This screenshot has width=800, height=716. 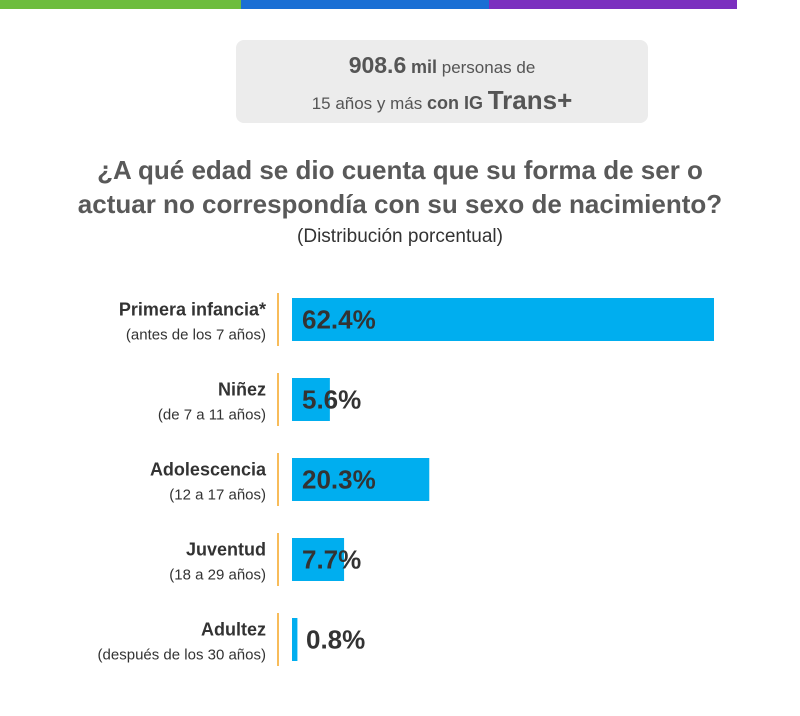 I want to click on category-label: Adolescencia, so click(x=208, y=470).